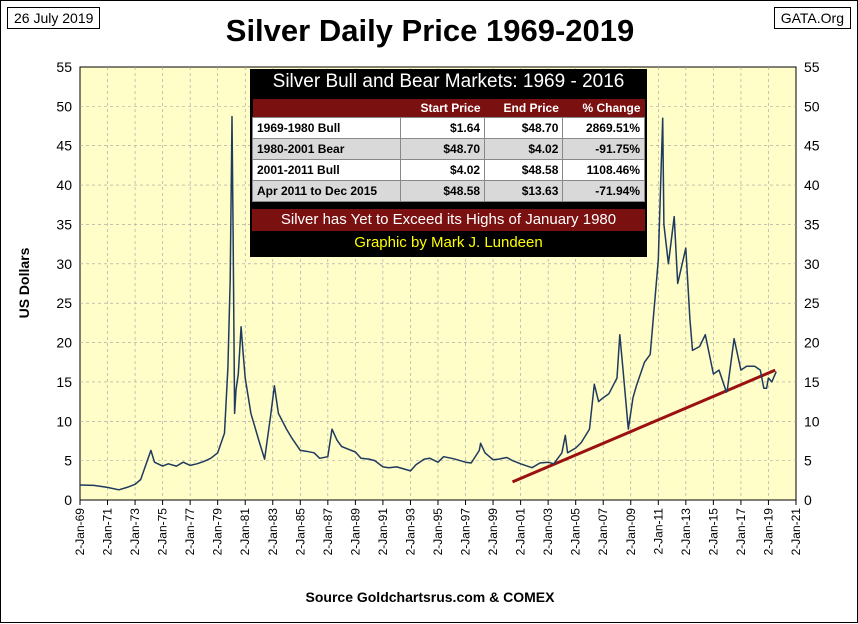 This screenshot has height=624, width=858. What do you see at coordinates (812, 185) in the screenshot?
I see `y-tick-label-right: 40` at bounding box center [812, 185].